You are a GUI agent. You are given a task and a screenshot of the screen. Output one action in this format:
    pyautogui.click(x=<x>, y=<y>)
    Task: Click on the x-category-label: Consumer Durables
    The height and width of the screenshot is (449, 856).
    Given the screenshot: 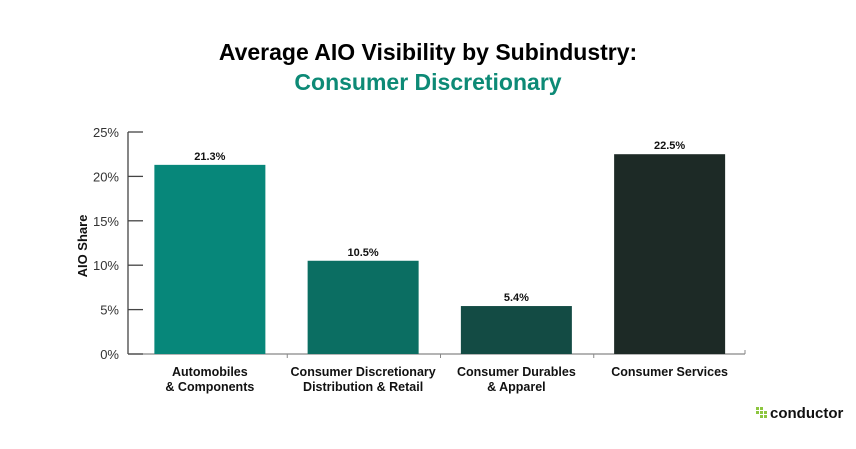 What is the action you would take?
    pyautogui.click(x=516, y=372)
    